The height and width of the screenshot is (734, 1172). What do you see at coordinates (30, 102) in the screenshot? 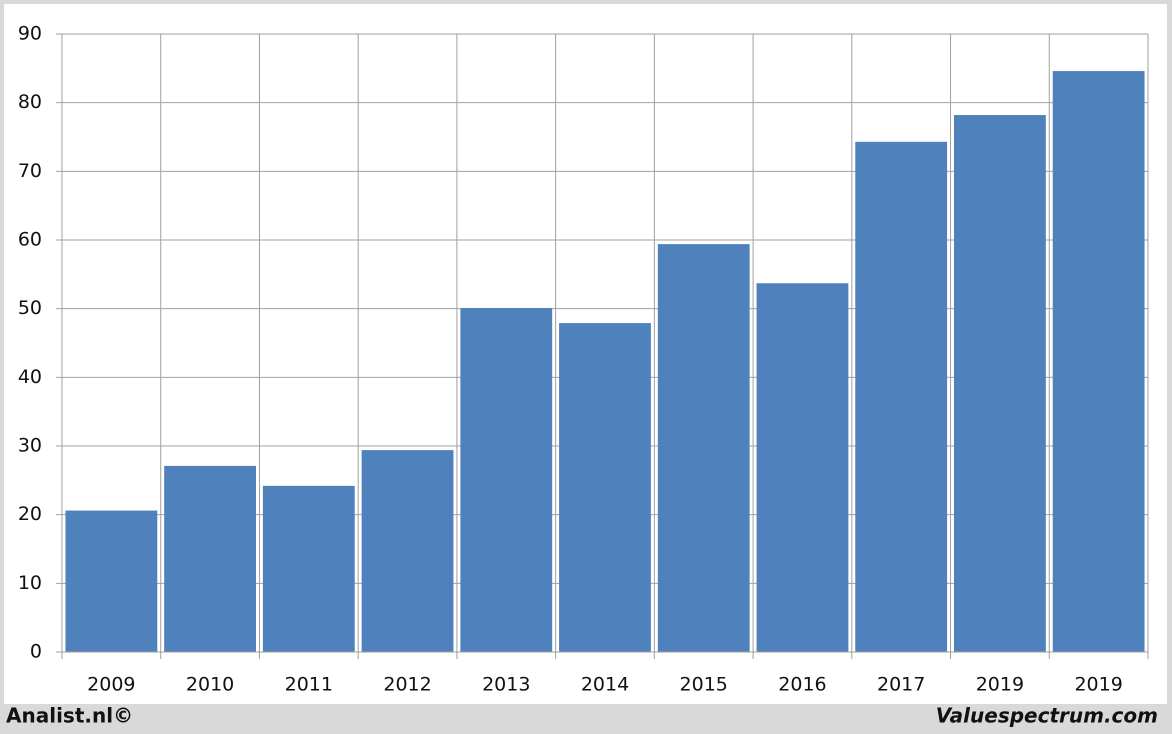
I see `y-tick-label: 80` at bounding box center [30, 102].